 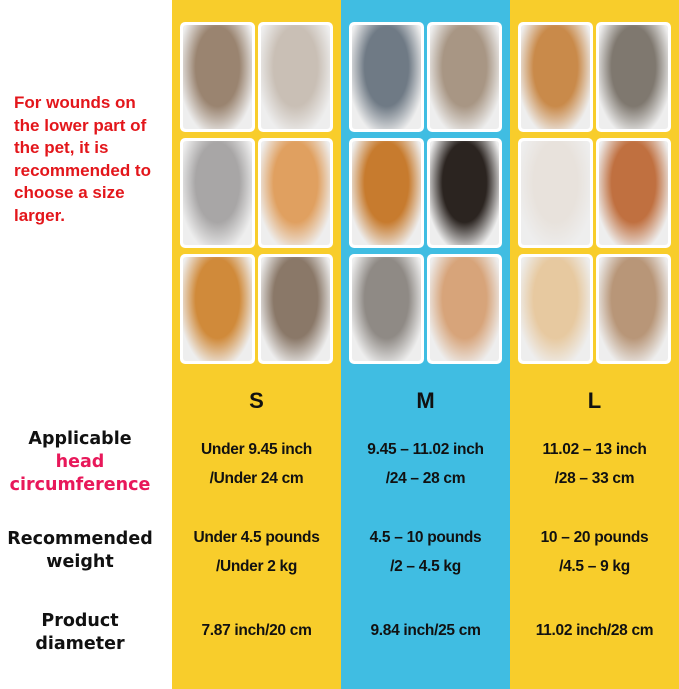 What do you see at coordinates (256, 566) in the screenshot?
I see `cell-line: /Under 2 kg` at bounding box center [256, 566].